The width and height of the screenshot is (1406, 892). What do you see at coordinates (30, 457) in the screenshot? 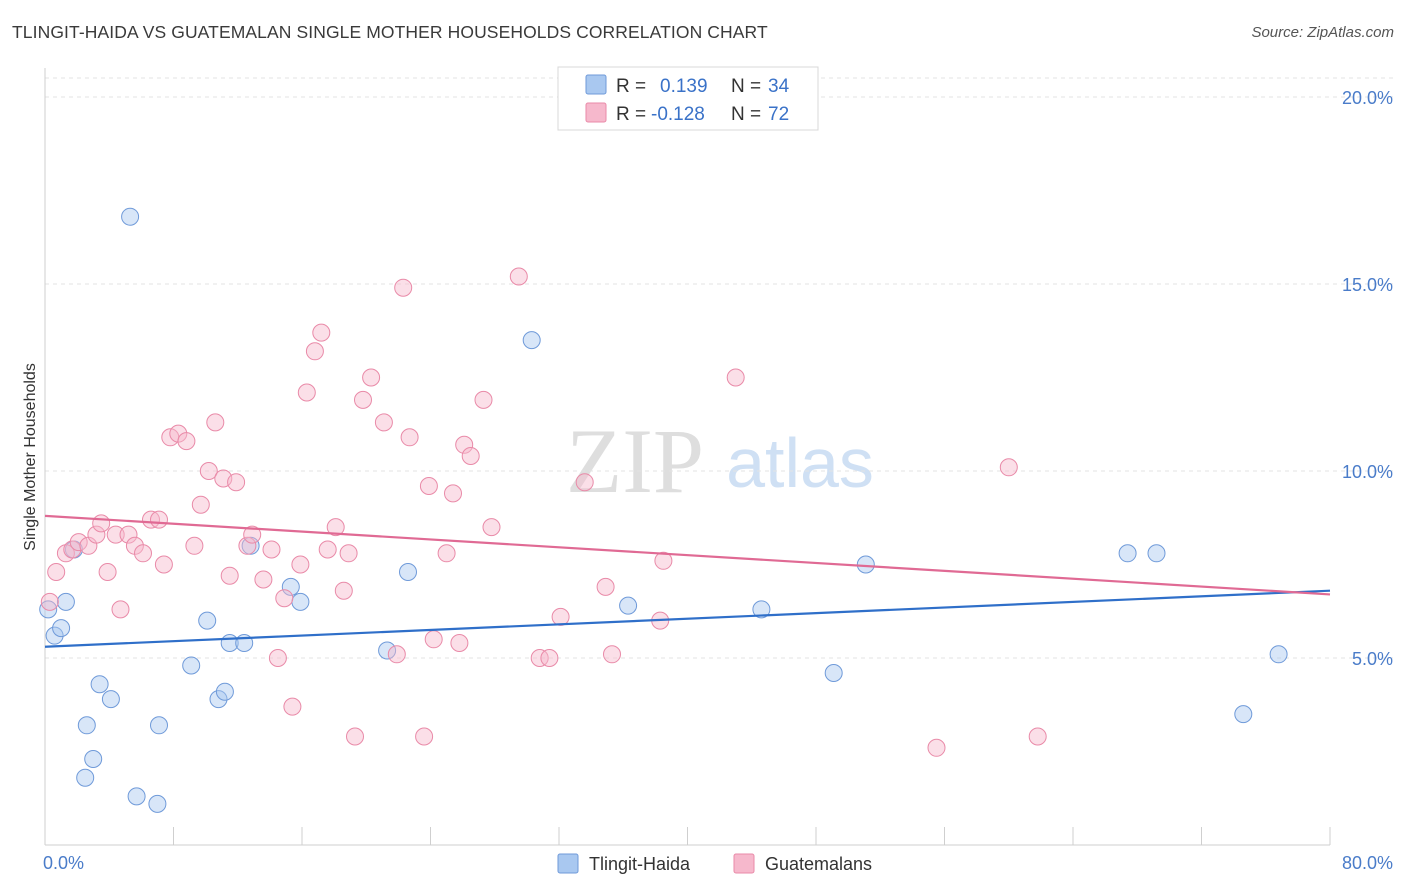
I see `y-axis-label: Single Mother Households` at bounding box center [30, 457].